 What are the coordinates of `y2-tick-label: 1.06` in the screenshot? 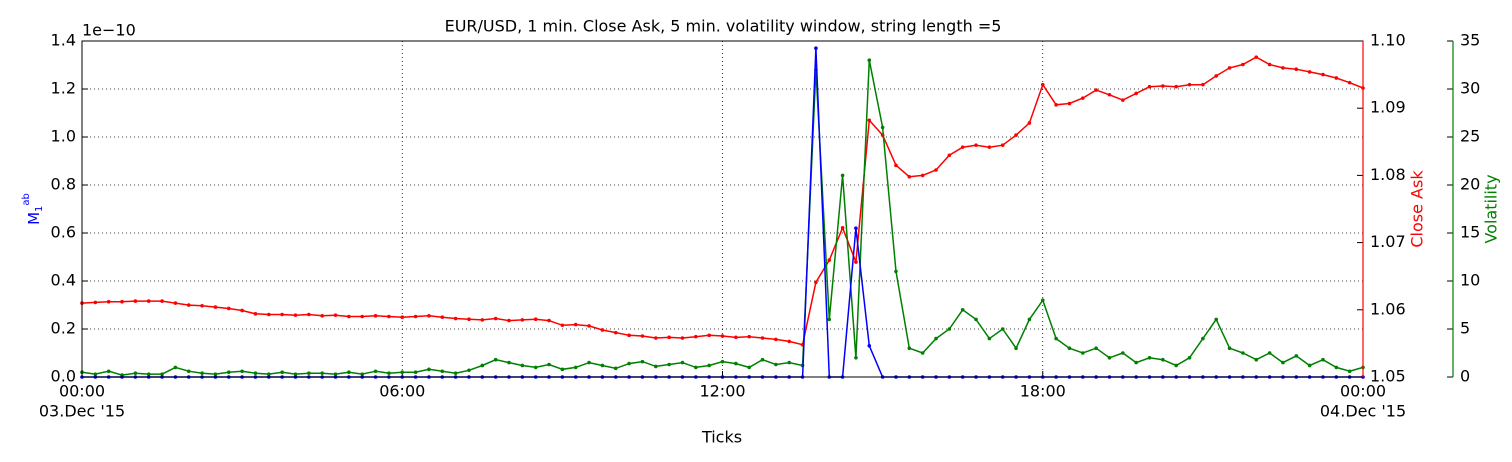 It's located at (1388, 308).